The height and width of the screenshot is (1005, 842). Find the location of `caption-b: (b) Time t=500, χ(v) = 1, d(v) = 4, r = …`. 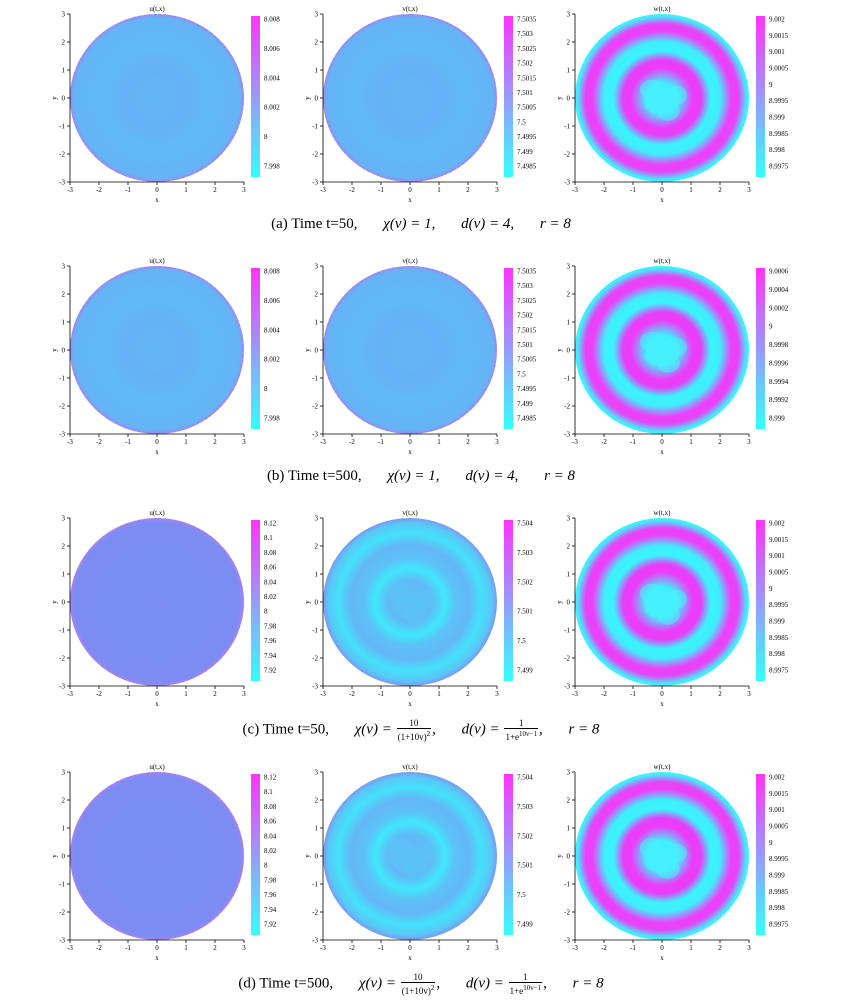

caption-b: (b) Time t=500, χ(v) = 1, d(v) = 4, r = … is located at coordinates (421, 476).